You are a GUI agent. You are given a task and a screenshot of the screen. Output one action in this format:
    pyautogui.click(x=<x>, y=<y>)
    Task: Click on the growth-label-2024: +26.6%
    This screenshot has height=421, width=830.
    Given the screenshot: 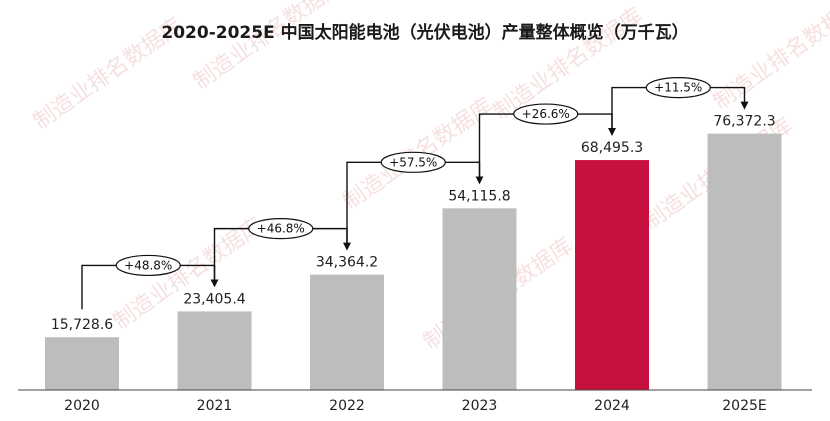 What is the action you would take?
    pyautogui.click(x=546, y=114)
    